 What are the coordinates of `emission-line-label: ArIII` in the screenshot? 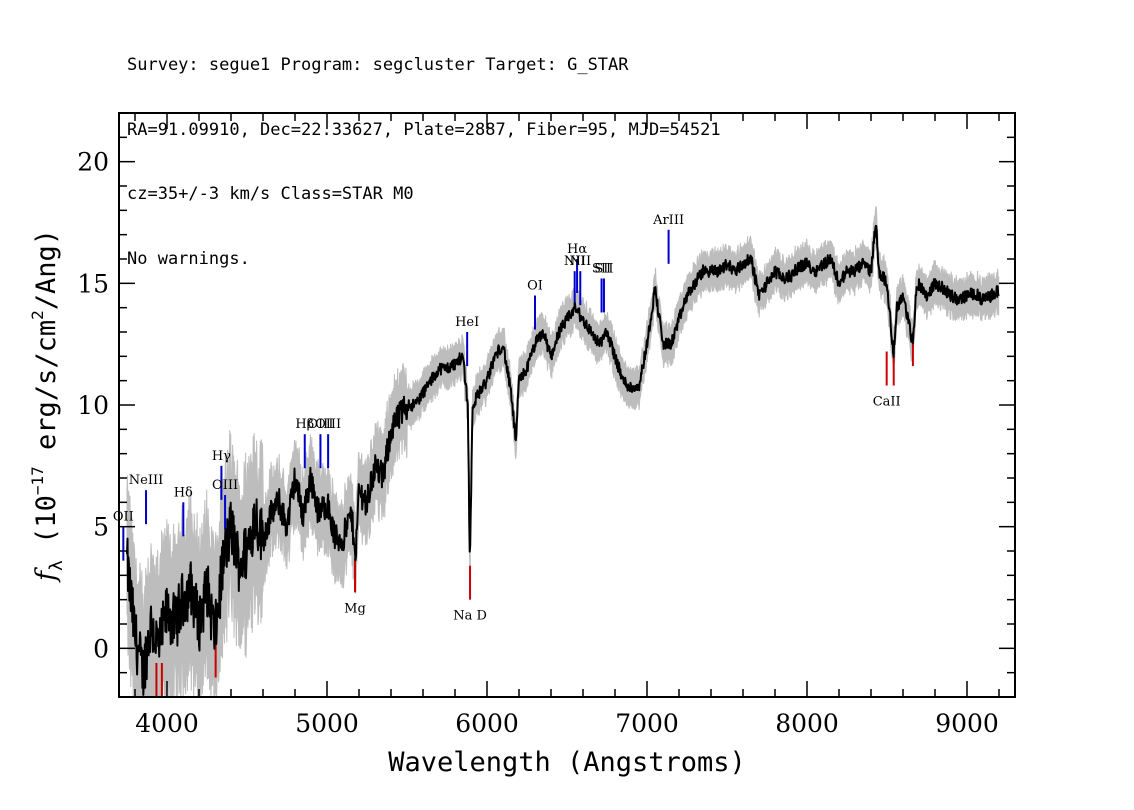 It's located at (668, 220).